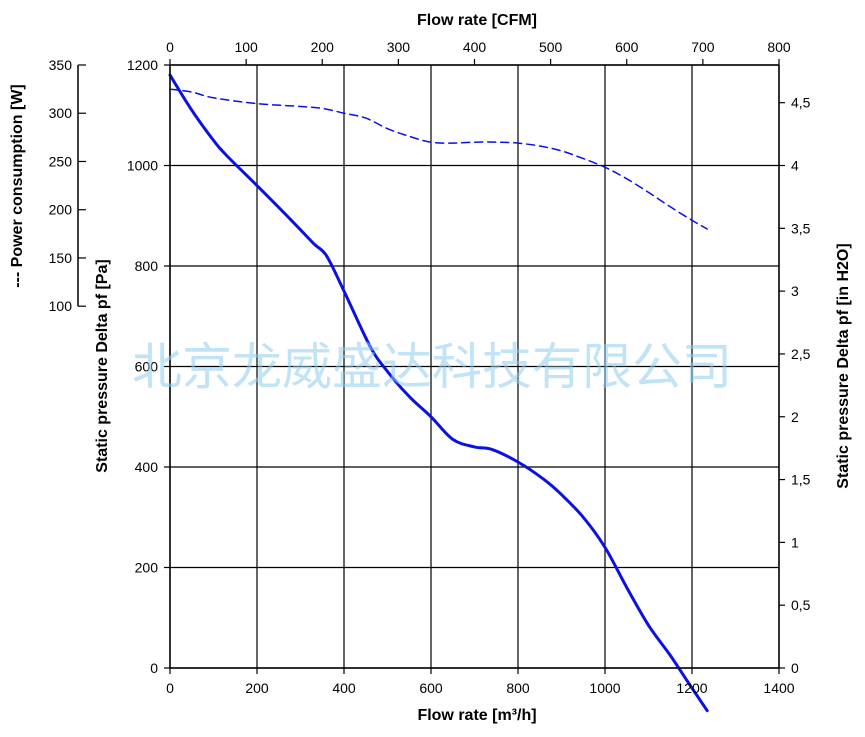 The width and height of the screenshot is (865, 737). Describe the element at coordinates (779, 47) in the screenshot. I see `x2-tick-label: 800` at that location.